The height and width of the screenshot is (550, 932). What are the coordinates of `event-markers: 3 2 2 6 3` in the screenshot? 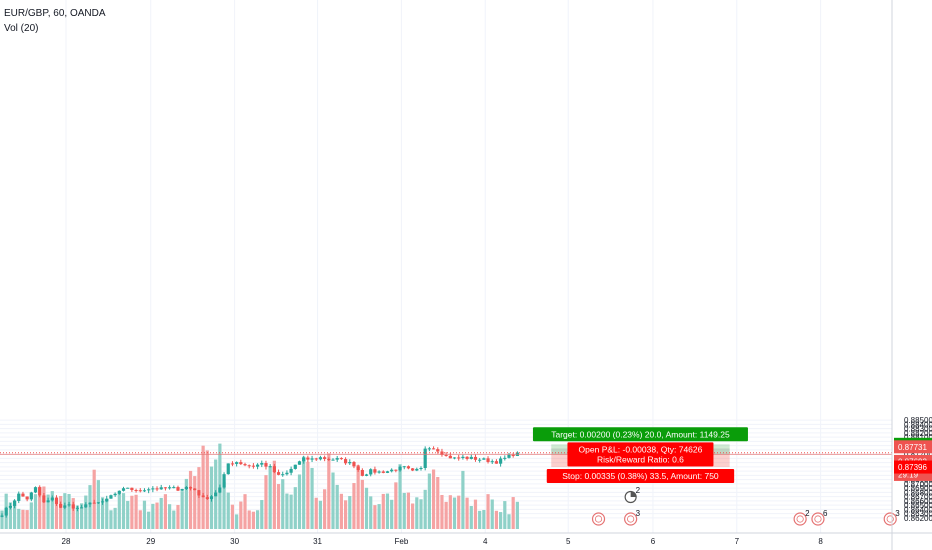 It's located at (746, 506).